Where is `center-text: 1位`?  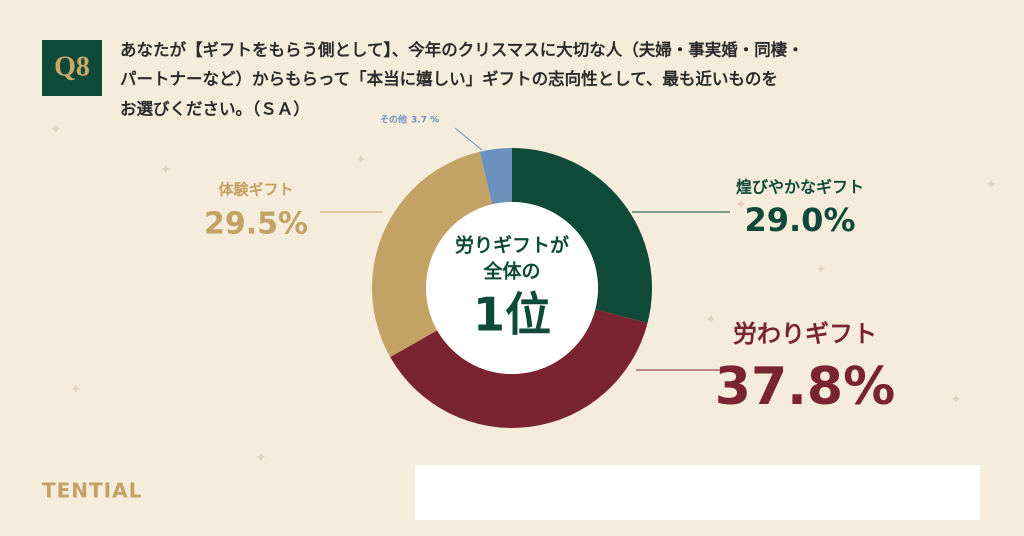
center-text: 1位 is located at coordinates (512, 315).